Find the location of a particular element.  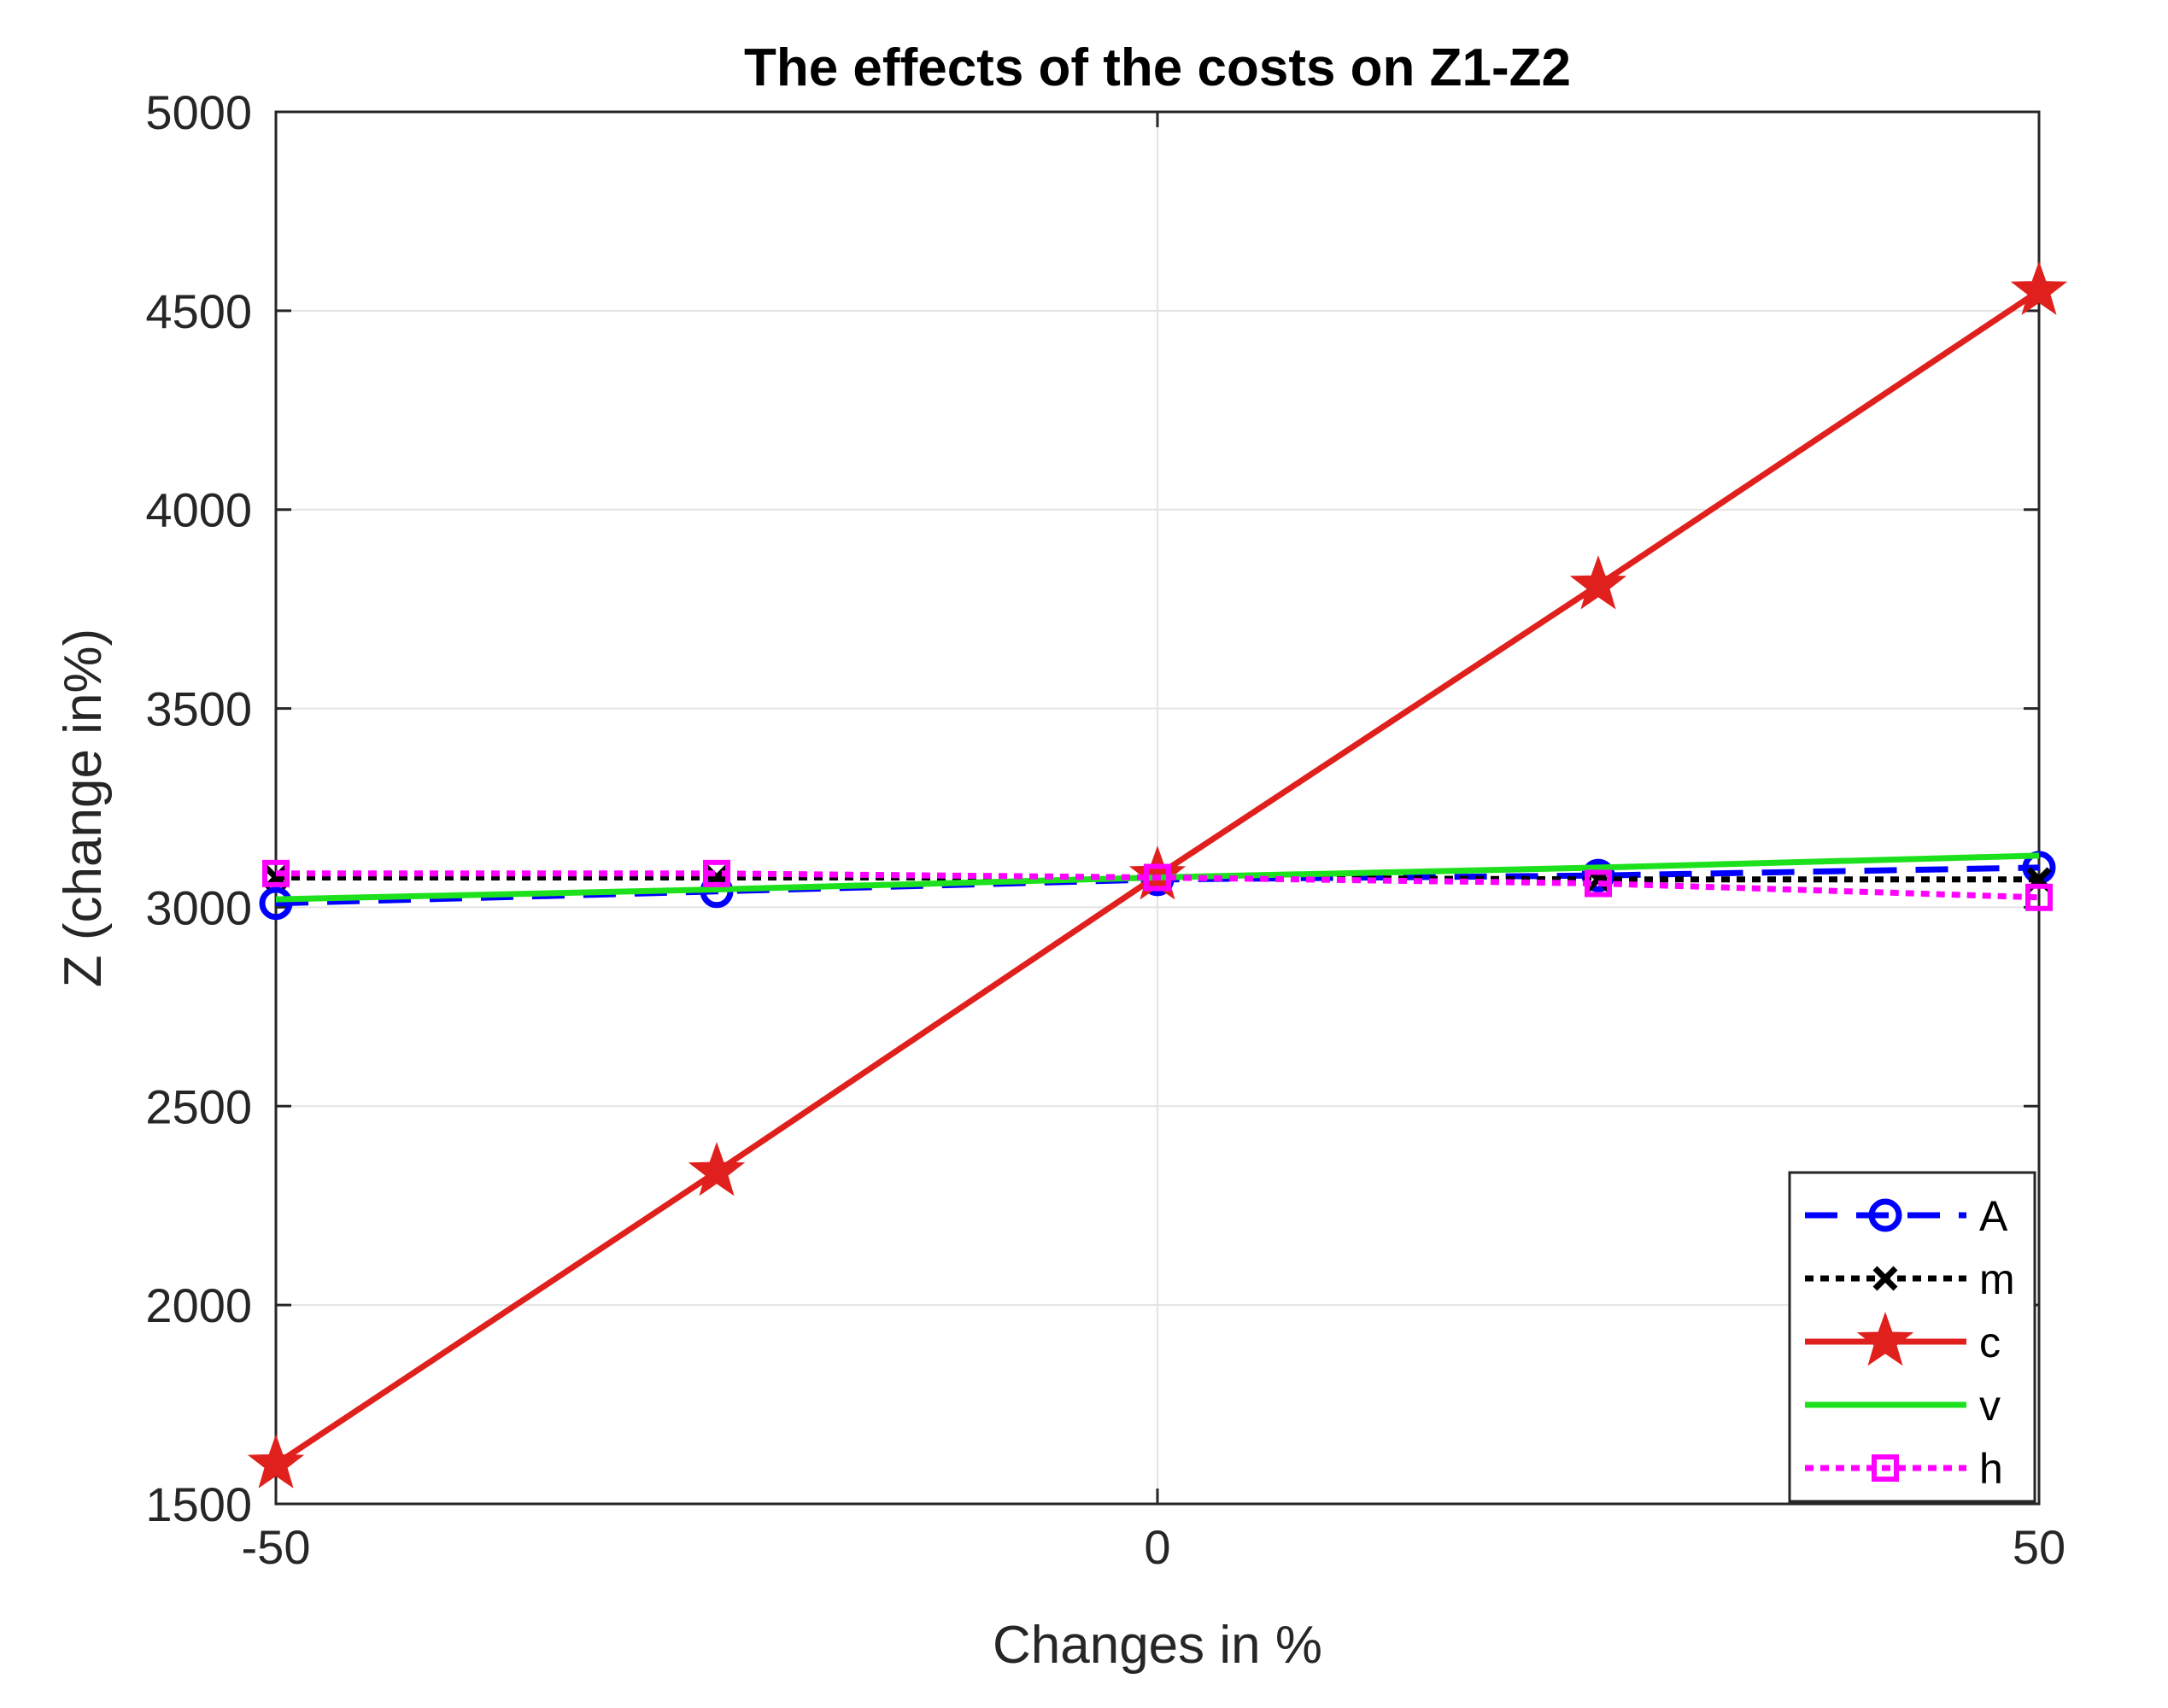

y-tick-label: 3500 is located at coordinates (199, 709).